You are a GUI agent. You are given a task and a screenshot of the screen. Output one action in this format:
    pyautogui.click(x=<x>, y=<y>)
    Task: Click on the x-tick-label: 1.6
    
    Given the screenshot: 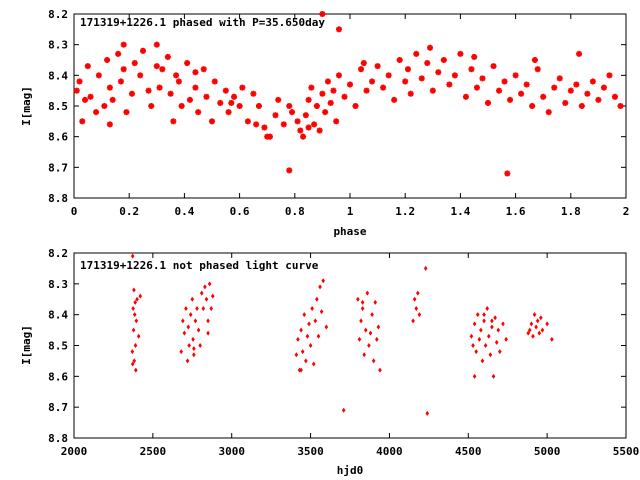 What is the action you would take?
    pyautogui.click(x=516, y=211)
    